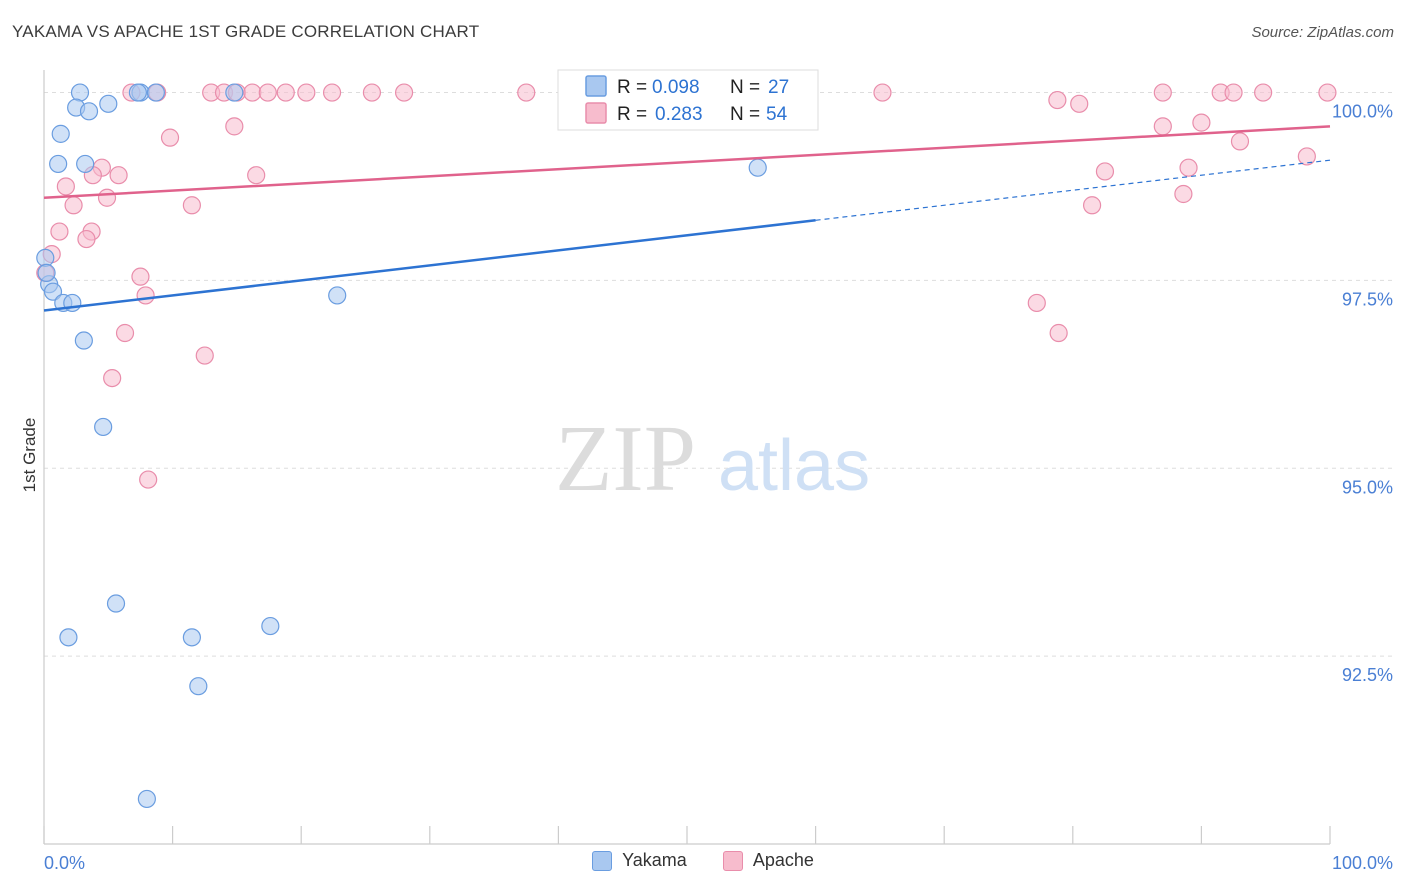  I want to click on y-tick-label: 100.0%, so click(1362, 112).